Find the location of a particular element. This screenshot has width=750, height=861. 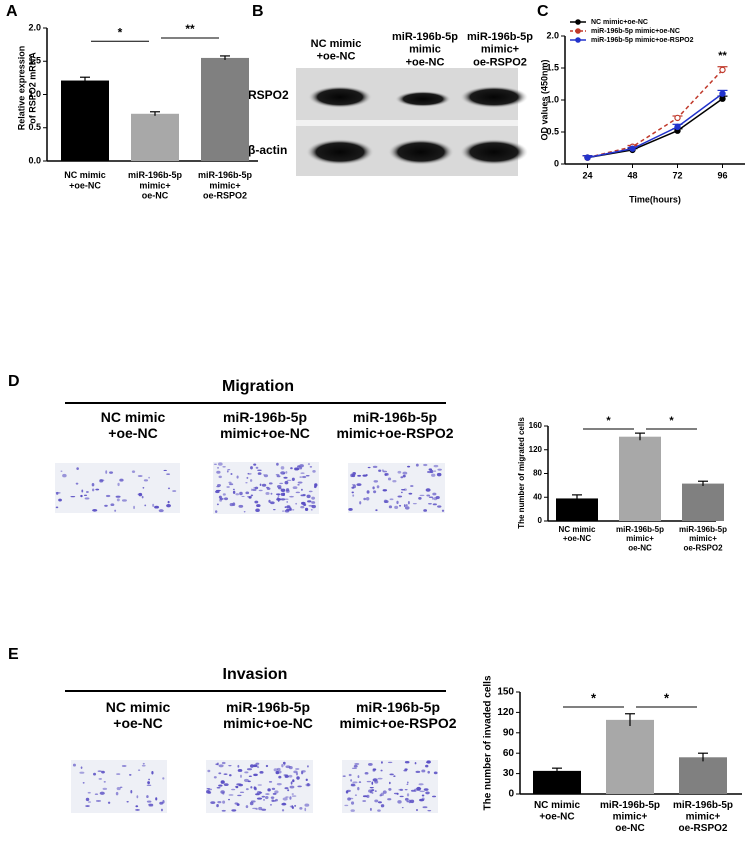

y-axis-label: The number of invaded cells is located at coordinates (488, 742).